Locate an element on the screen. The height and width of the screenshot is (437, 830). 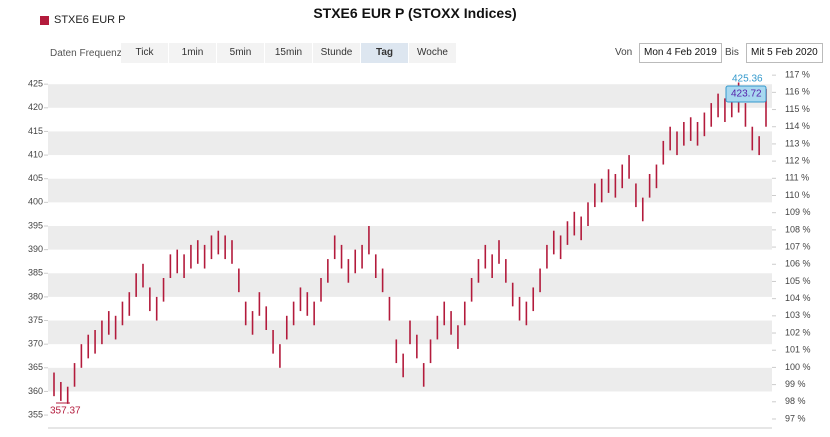
y2-tick-label: 113 % is located at coordinates (797, 143).